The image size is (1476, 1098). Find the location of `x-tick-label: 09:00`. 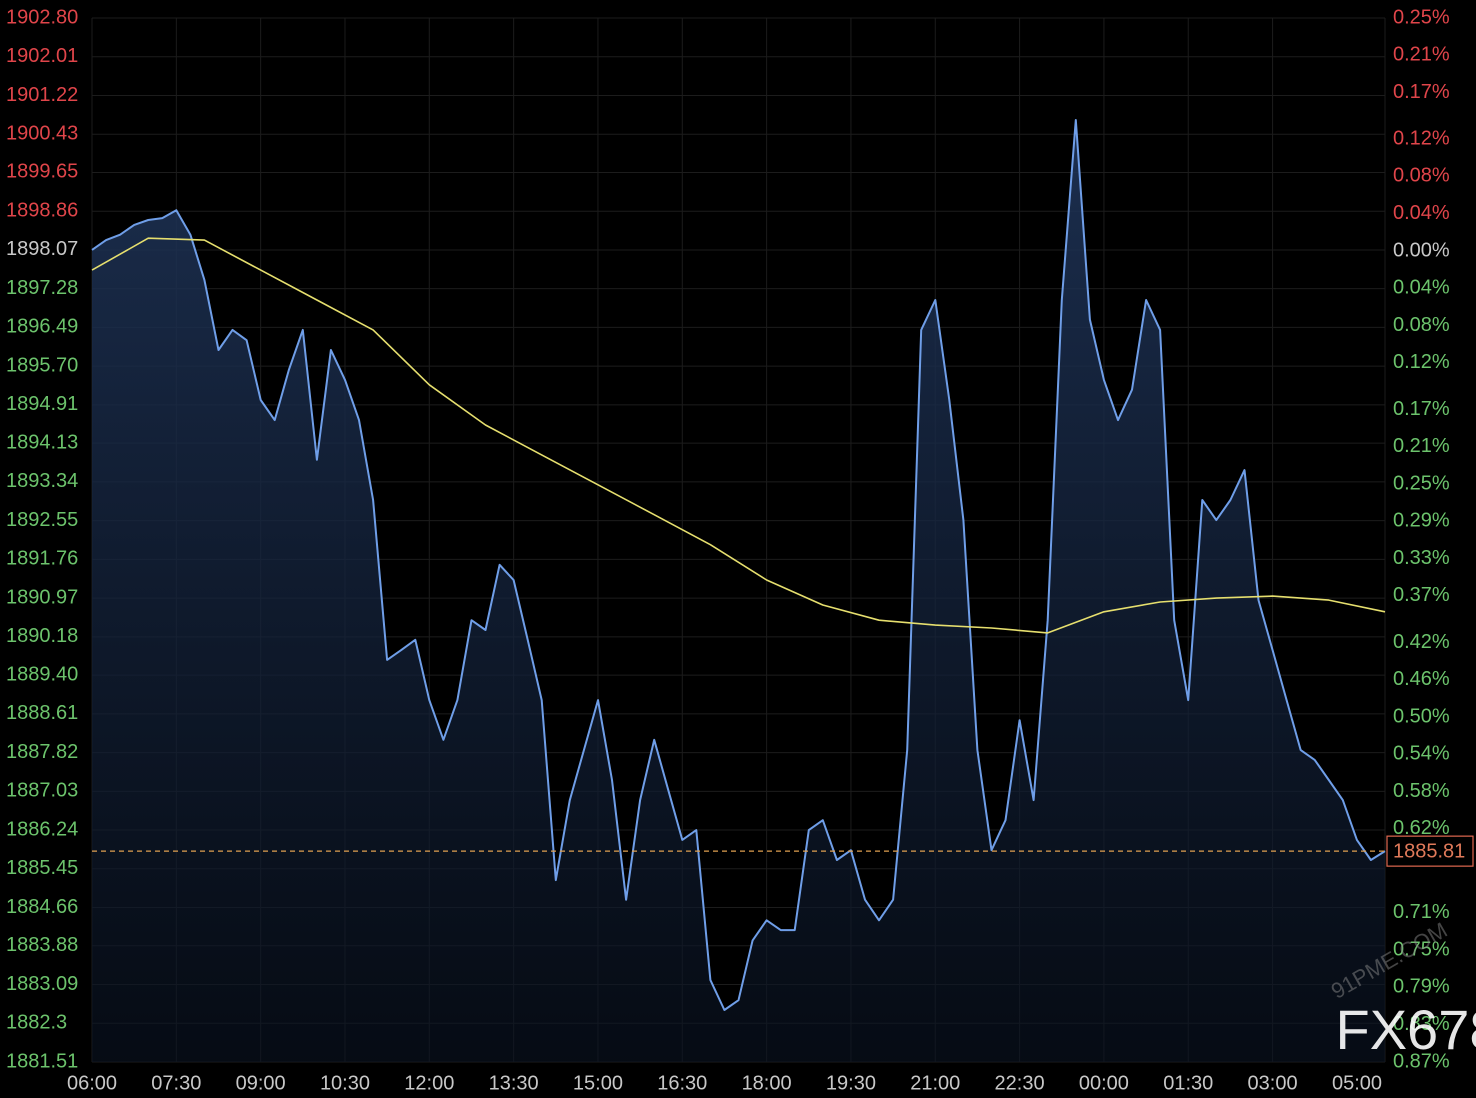

x-tick-label: 09:00 is located at coordinates (261, 1083).